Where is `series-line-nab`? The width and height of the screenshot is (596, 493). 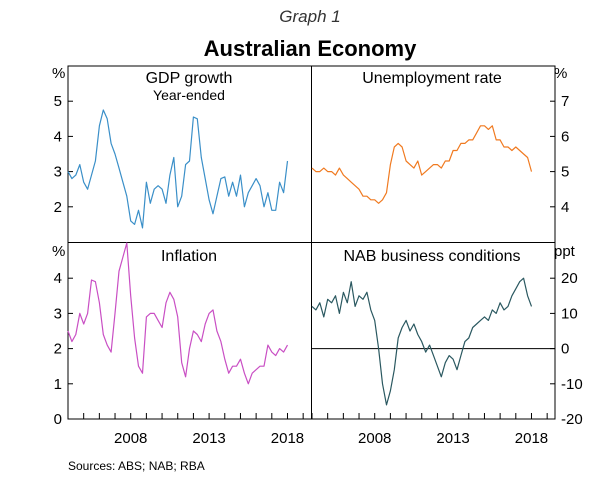
series-line-nab is located at coordinates (422, 341).